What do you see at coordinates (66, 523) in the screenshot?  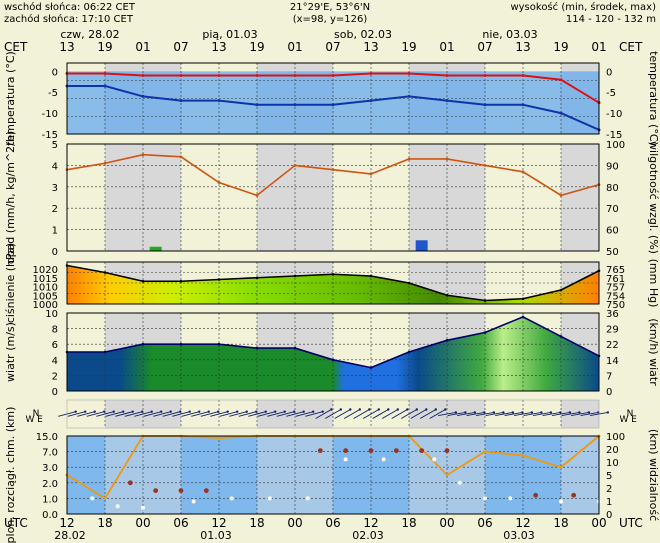 I see `bottom-hour-label: 12` at bounding box center [66, 523].